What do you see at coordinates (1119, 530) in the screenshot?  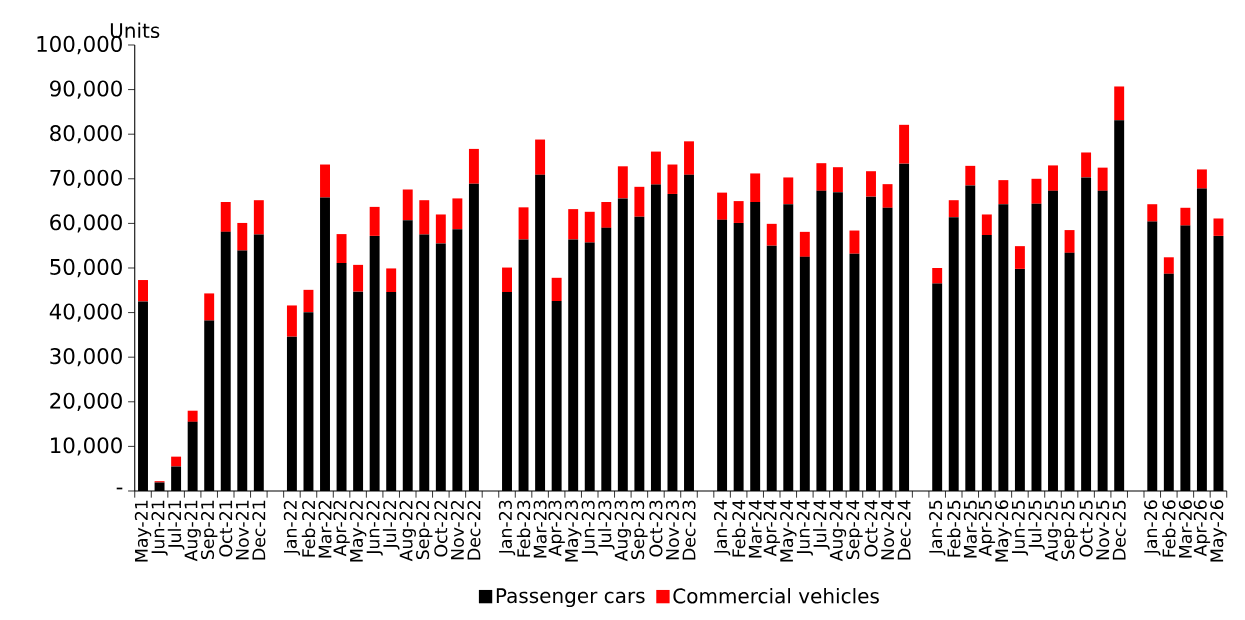 I see `x-tick-label: Dec-25` at bounding box center [1119, 530].